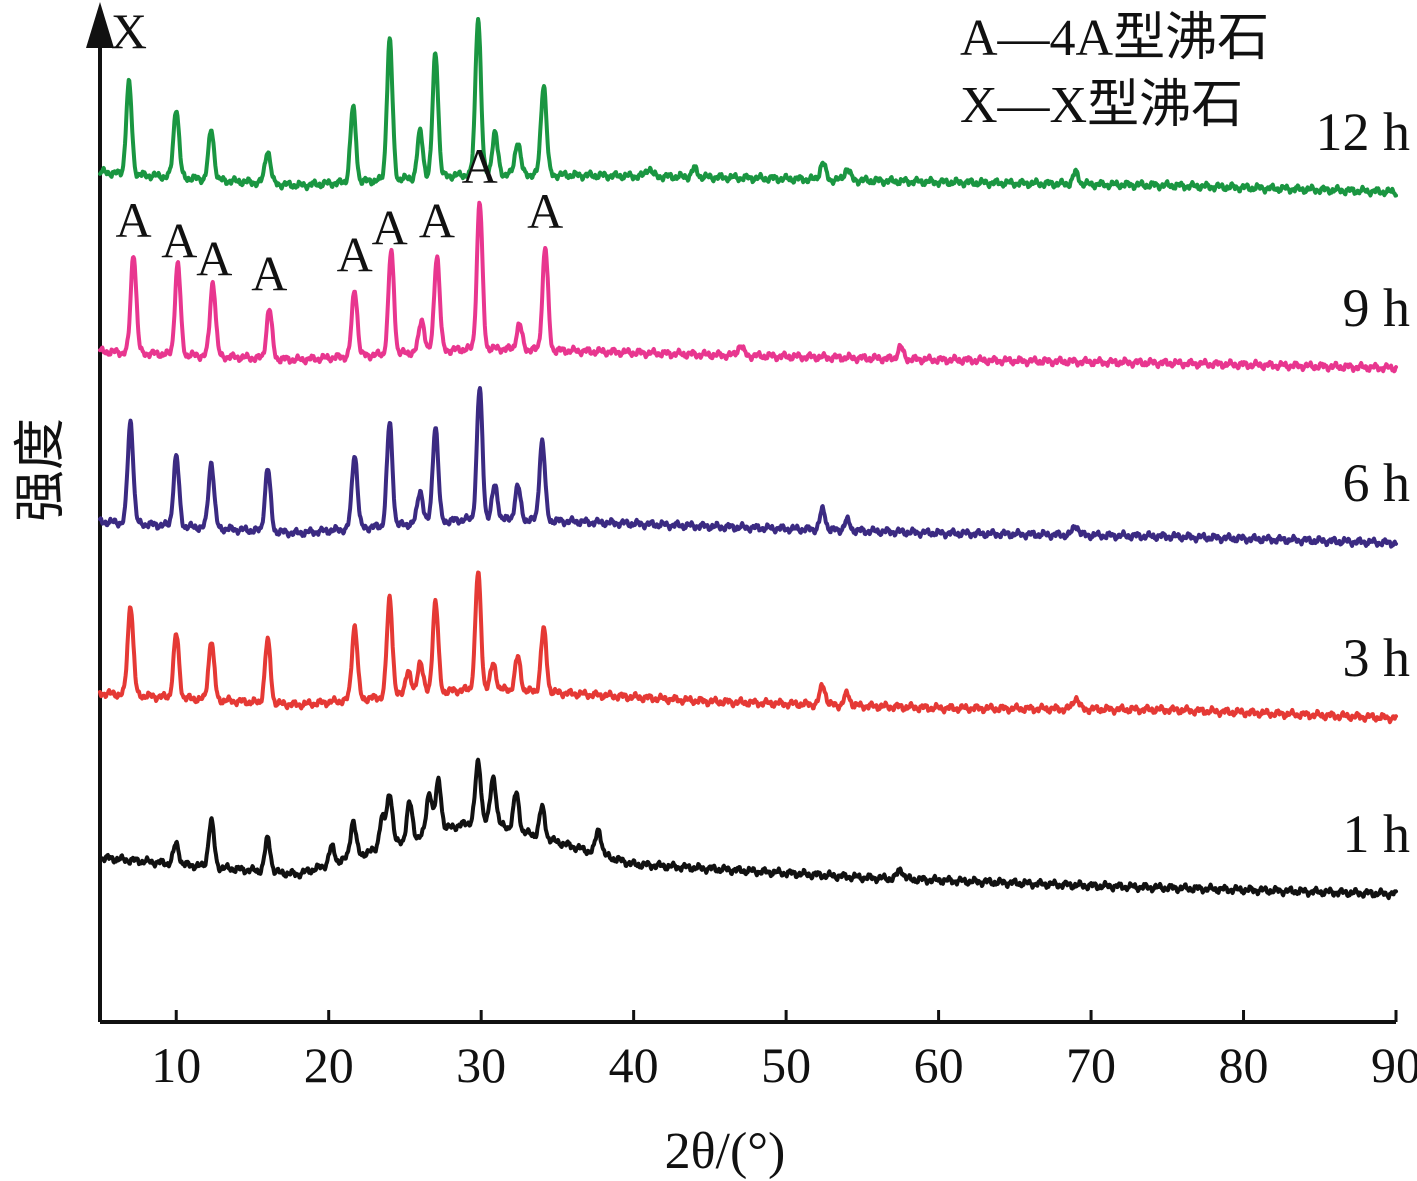 This screenshot has height=1181, width=1417. I want to click on legend-entry-a: A—4A型沸石, so click(1114, 38).